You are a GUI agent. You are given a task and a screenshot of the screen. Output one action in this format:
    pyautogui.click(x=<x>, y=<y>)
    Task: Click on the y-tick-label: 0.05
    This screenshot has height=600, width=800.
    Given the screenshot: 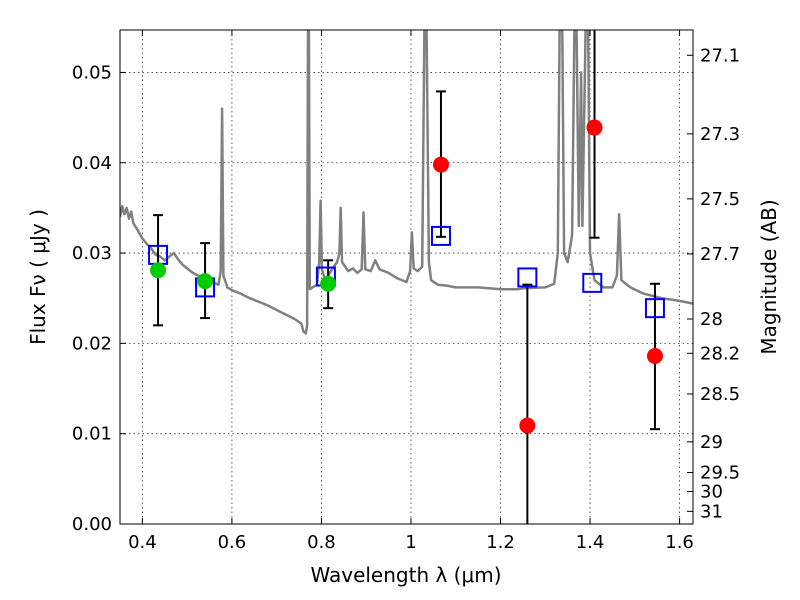 What is the action you would take?
    pyautogui.click(x=92, y=72)
    